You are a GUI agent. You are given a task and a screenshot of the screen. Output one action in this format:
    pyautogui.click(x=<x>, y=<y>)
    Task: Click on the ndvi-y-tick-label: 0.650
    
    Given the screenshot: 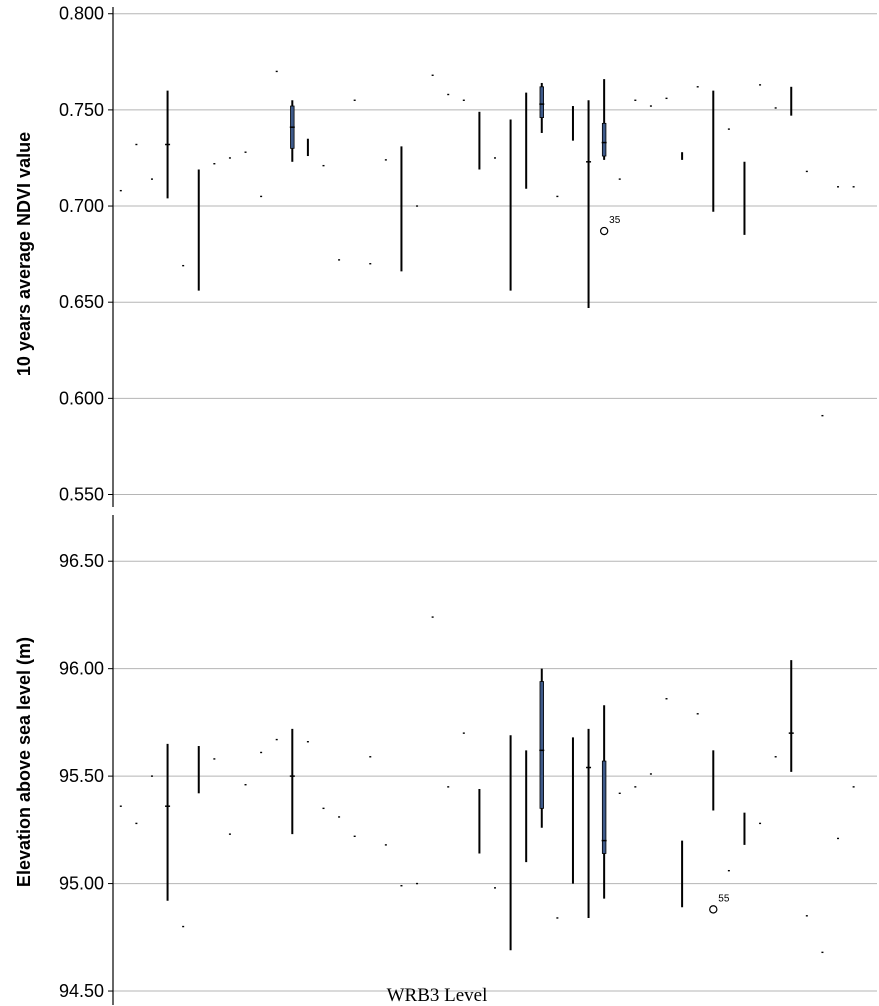 What is the action you would take?
    pyautogui.click(x=81, y=302)
    